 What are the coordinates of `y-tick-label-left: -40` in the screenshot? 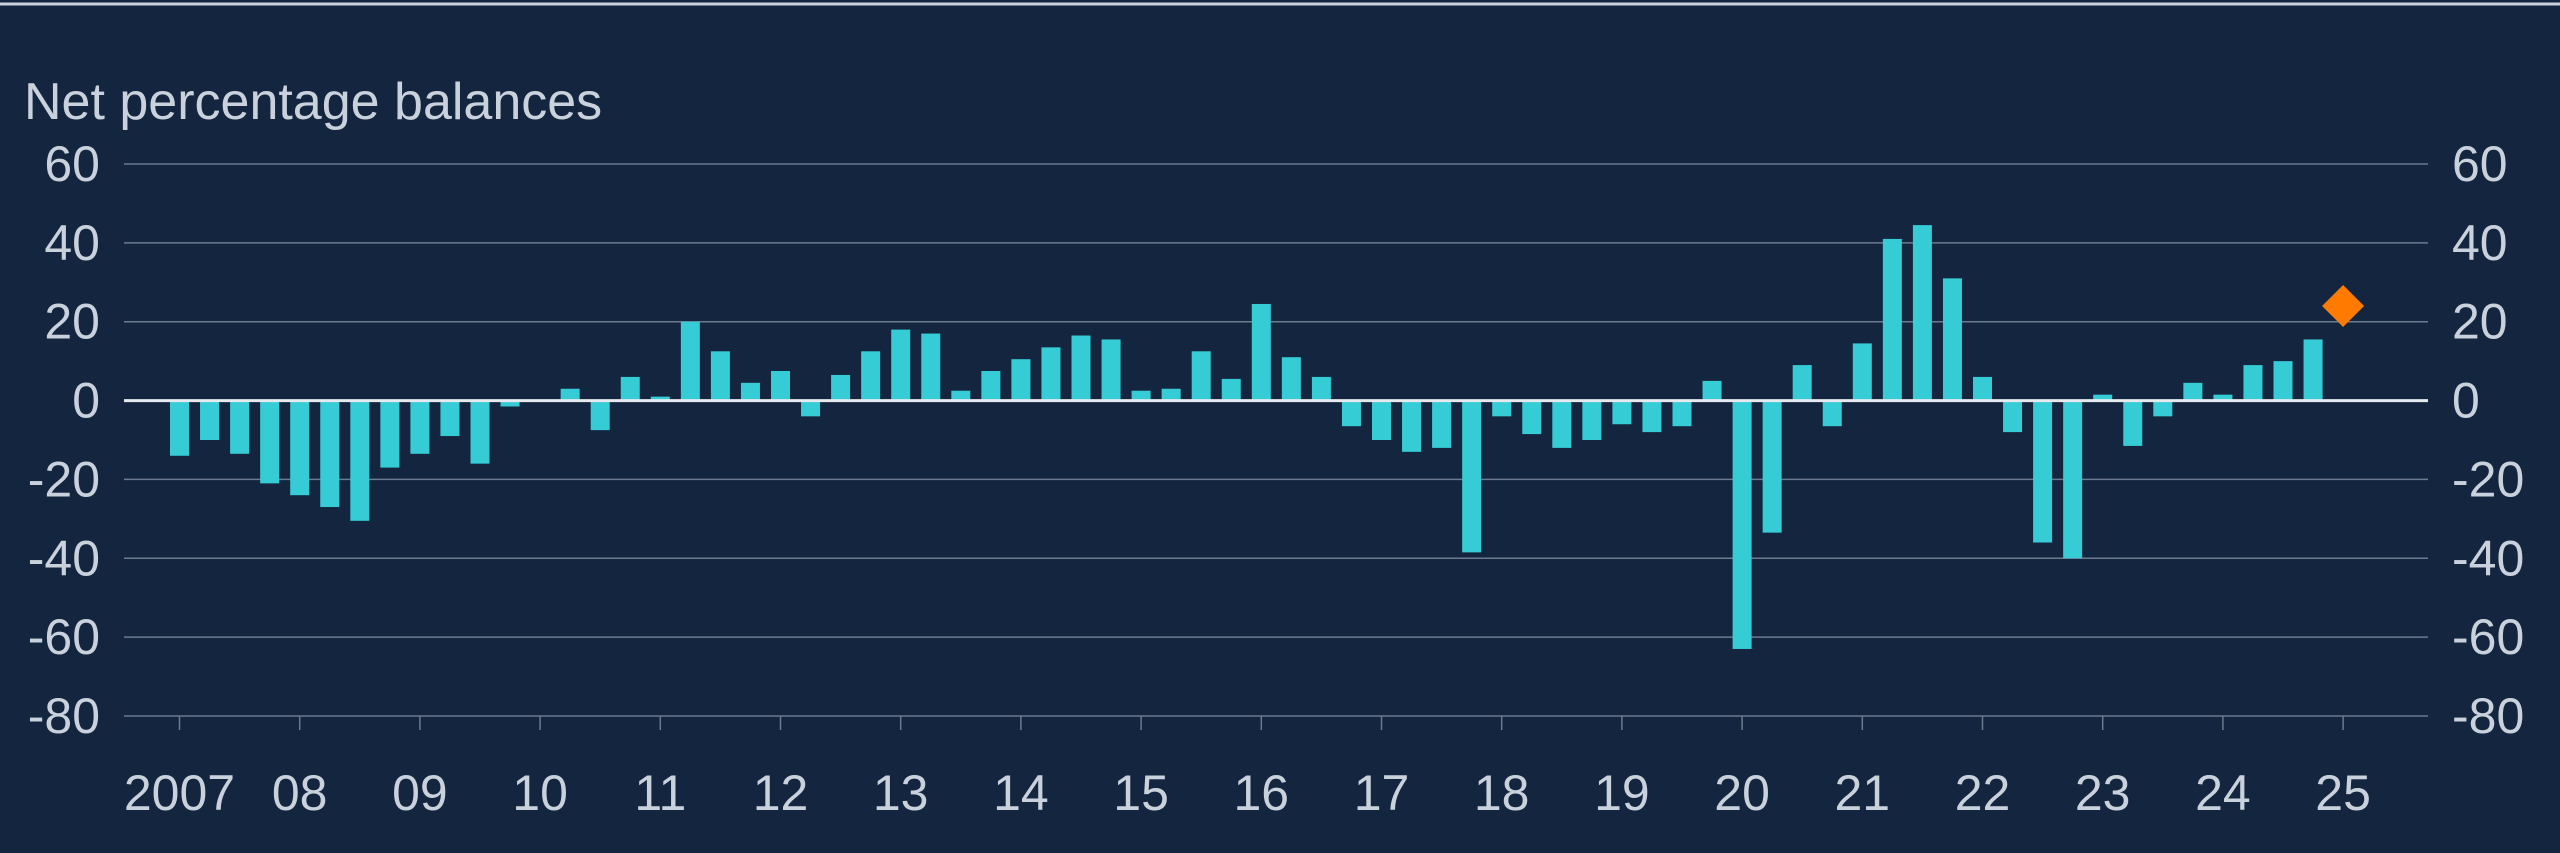 It's located at (64, 558).